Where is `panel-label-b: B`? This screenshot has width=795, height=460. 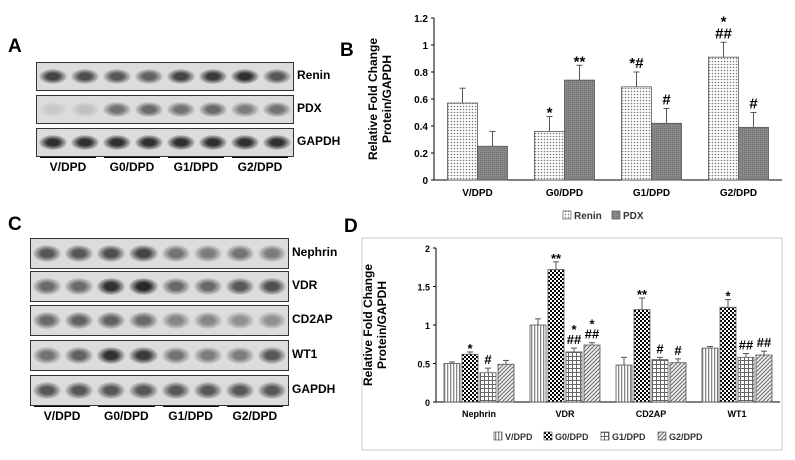
panel-label-b: B is located at coordinates (347, 50).